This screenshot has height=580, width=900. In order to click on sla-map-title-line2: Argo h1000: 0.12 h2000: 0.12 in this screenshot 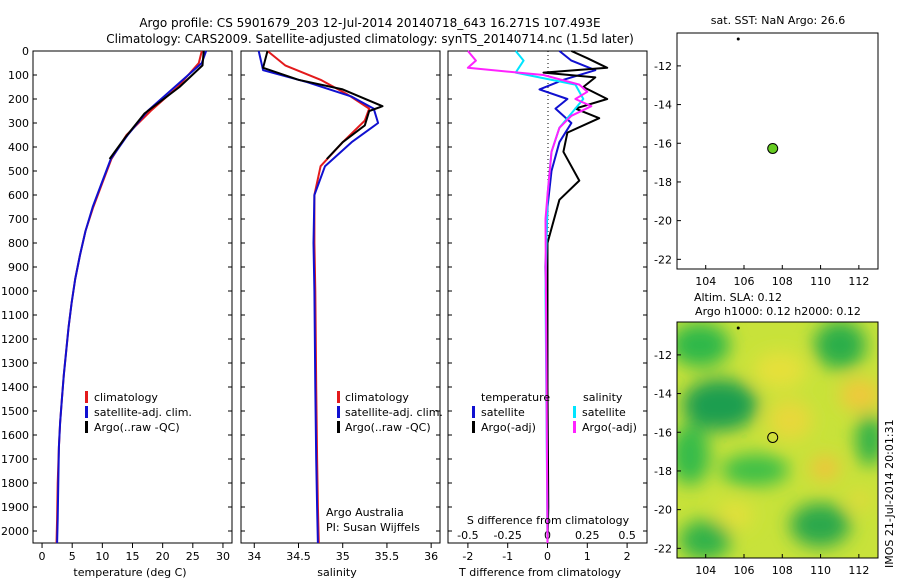, I will do `click(778, 311)`.